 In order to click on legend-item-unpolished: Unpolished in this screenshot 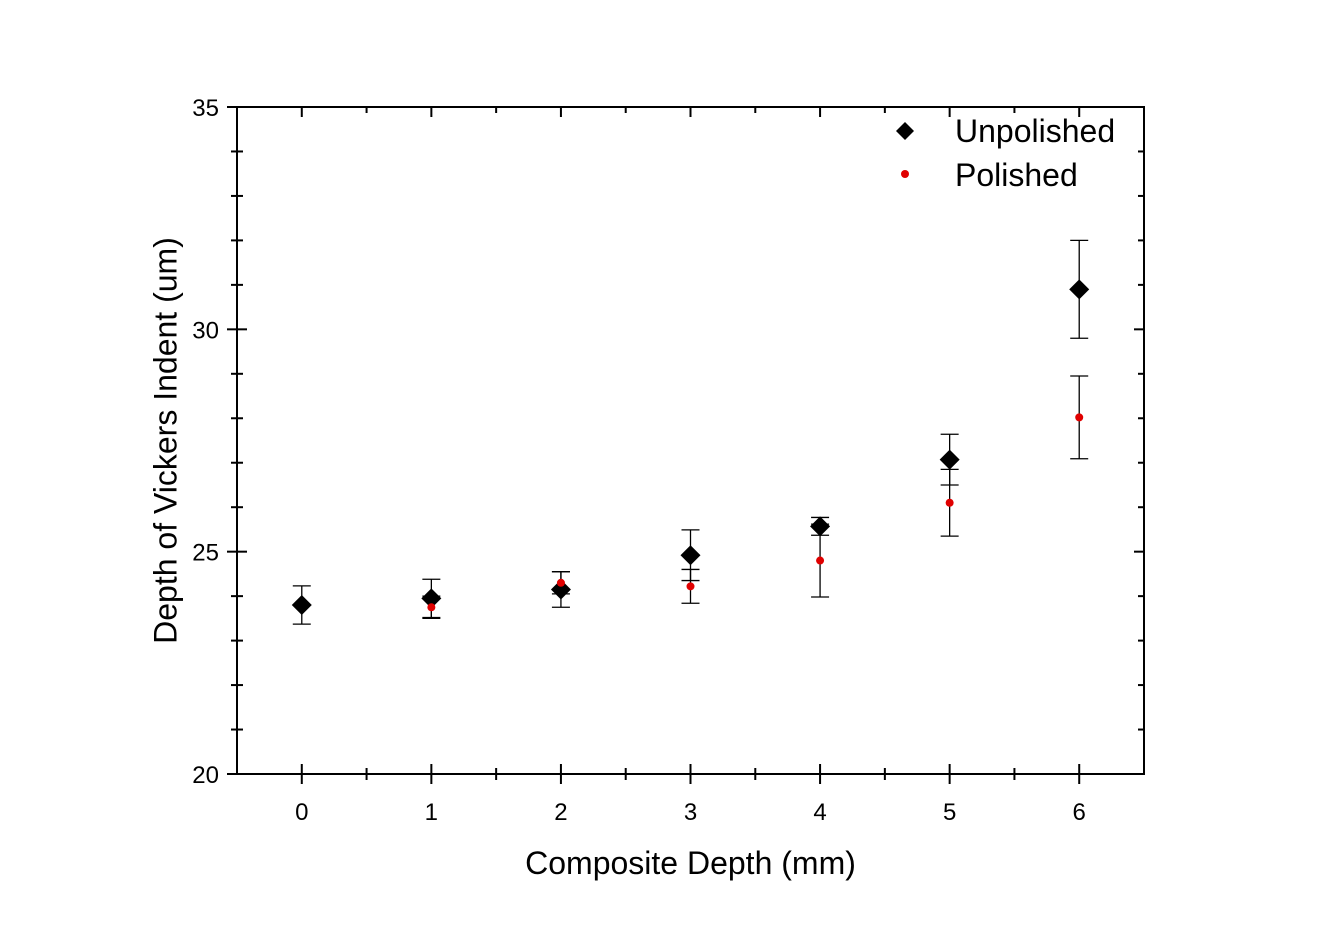, I will do `click(1005, 131)`.